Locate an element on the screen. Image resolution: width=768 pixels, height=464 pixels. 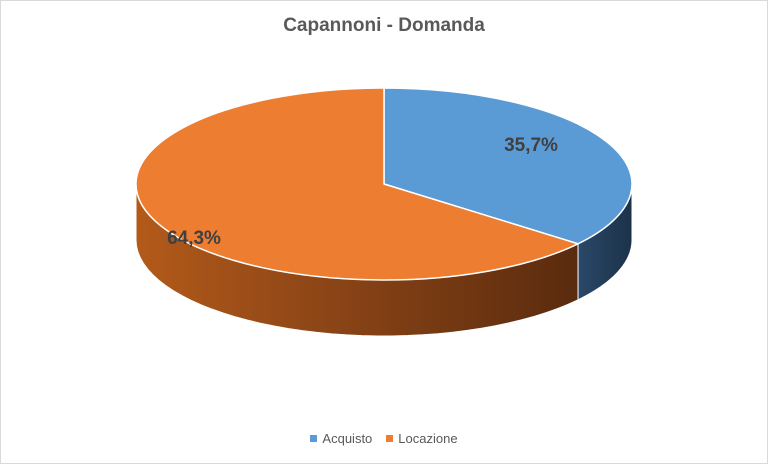
pie-slice-acquisto is located at coordinates (508, 166).